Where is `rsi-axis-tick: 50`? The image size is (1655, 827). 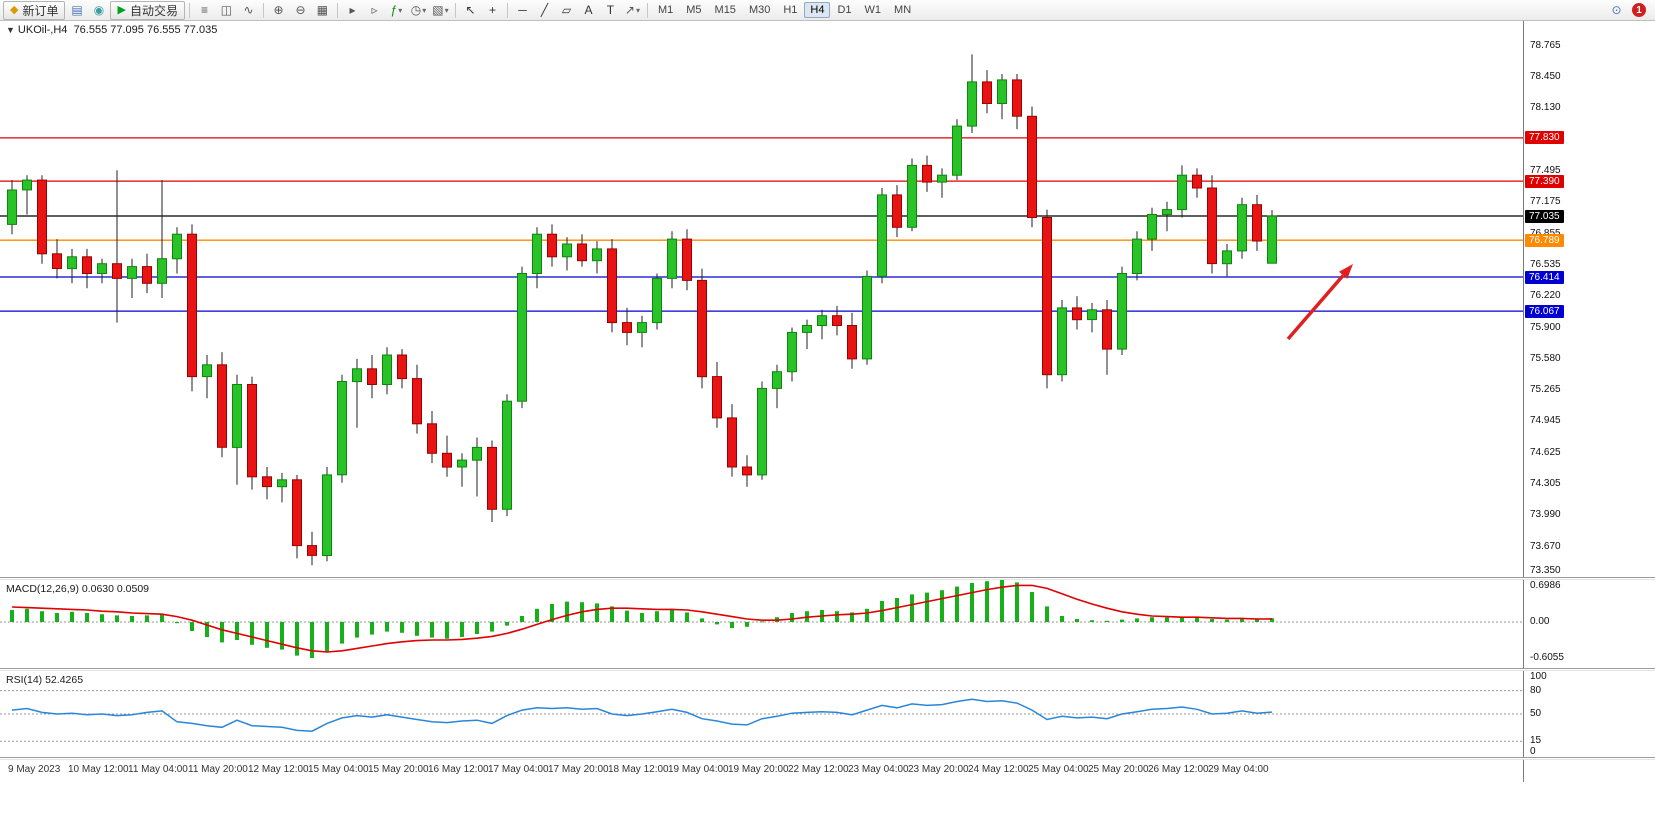 rsi-axis-tick: 50 is located at coordinates (1536, 713).